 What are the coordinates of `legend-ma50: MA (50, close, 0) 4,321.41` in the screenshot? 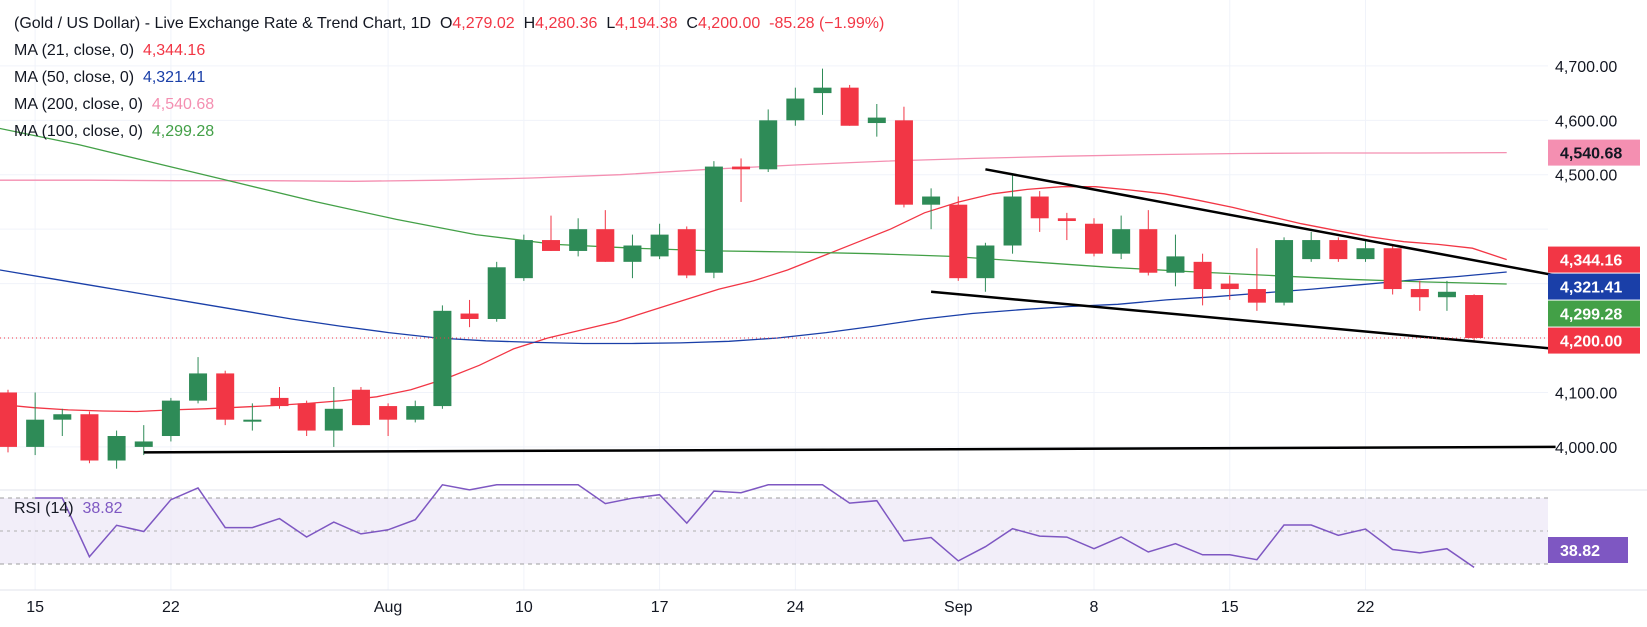 It's located at (109, 78).